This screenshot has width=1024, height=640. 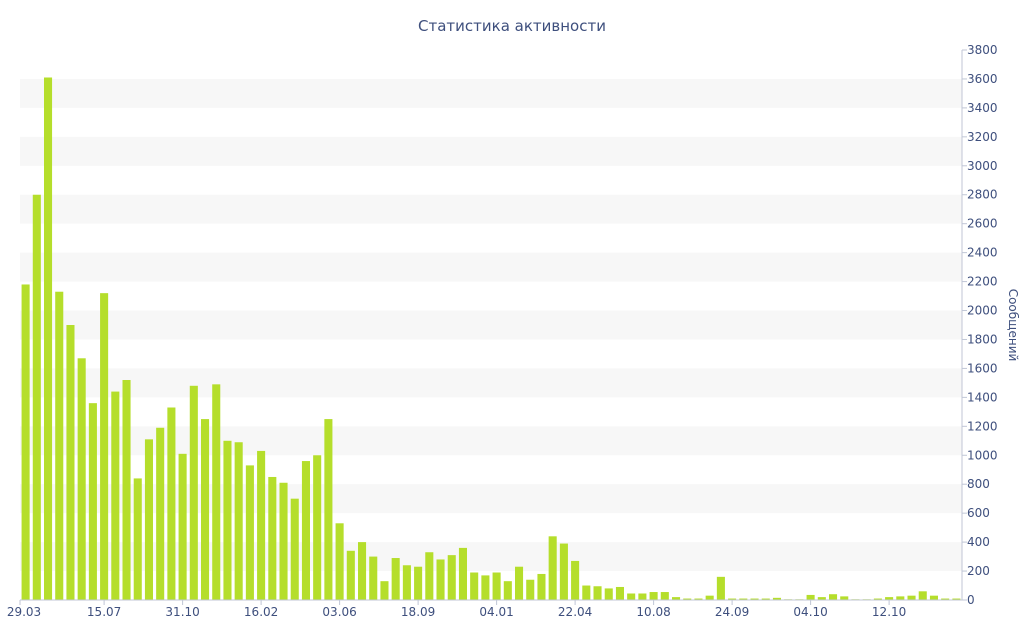 What do you see at coordinates (978, 542) in the screenshot?
I see `y-tick-label: 400` at bounding box center [978, 542].